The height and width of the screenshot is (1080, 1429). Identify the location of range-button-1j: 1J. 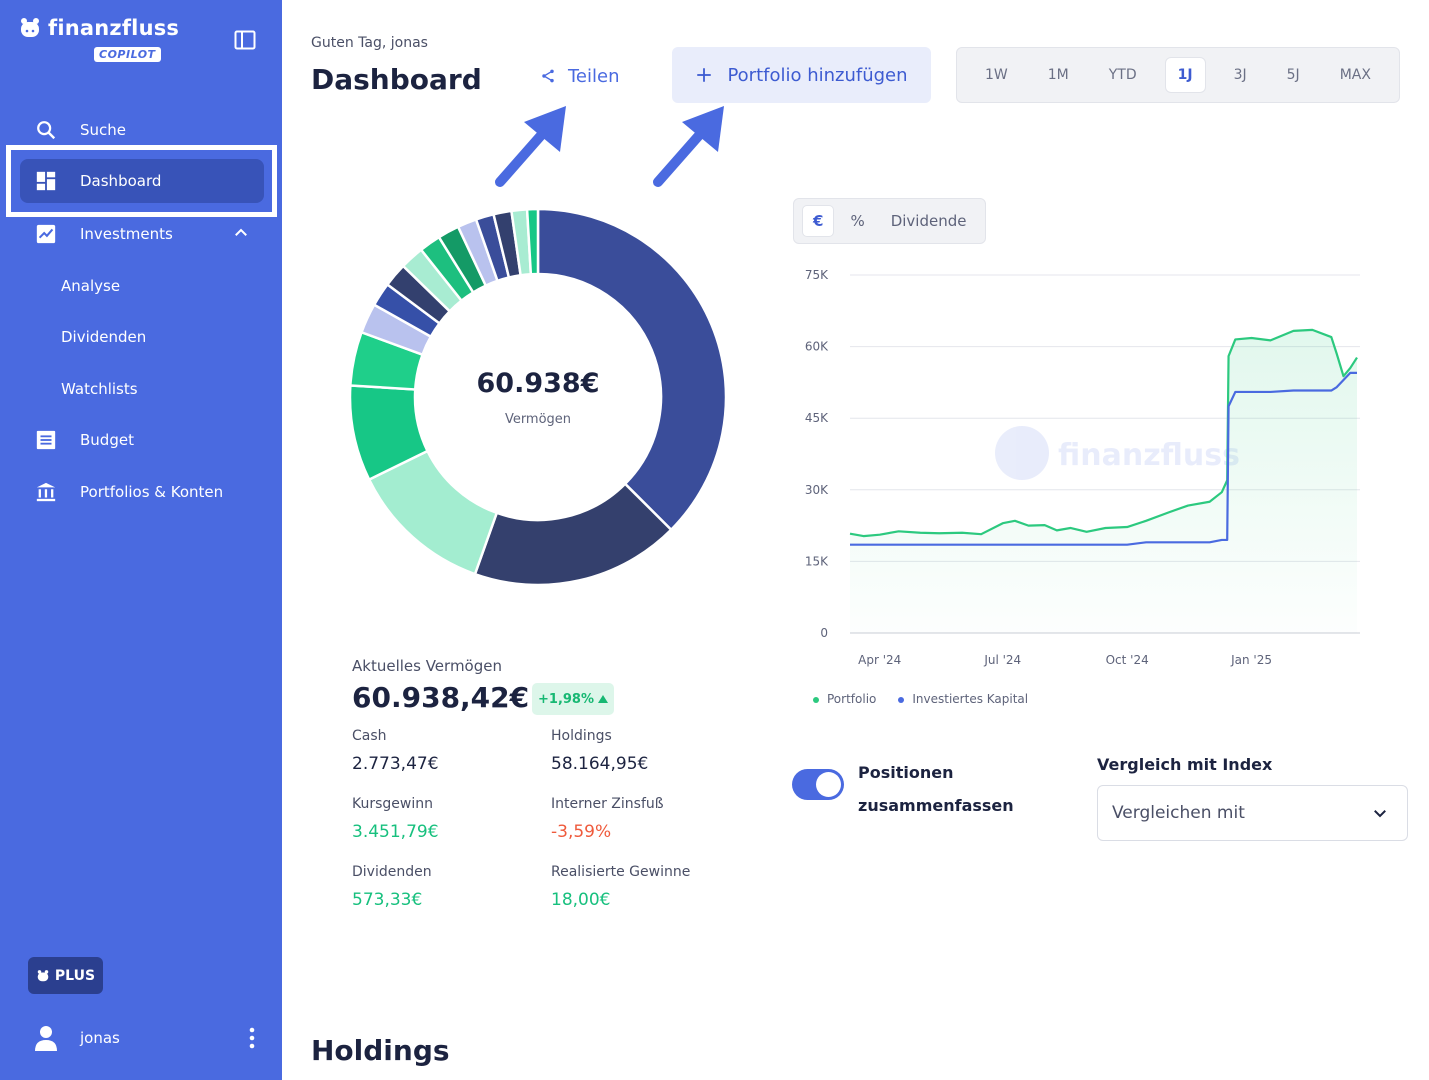
(1185, 75).